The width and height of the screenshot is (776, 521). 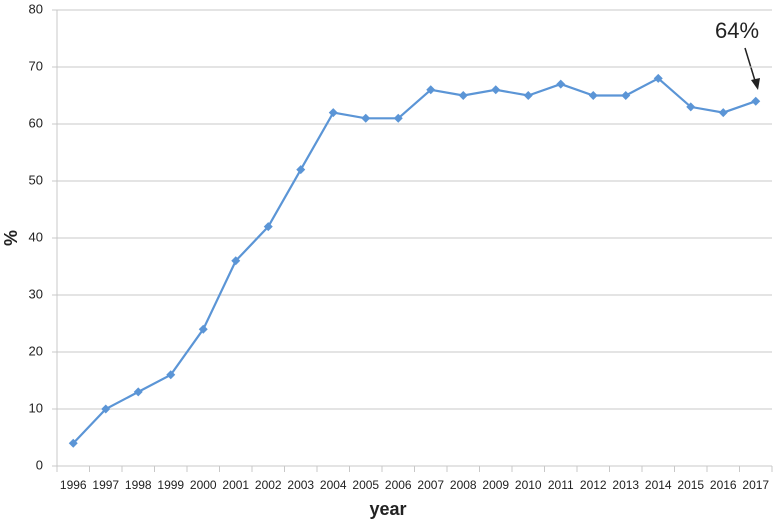 What do you see at coordinates (723, 485) in the screenshot?
I see `x-tick-label: 2016` at bounding box center [723, 485].